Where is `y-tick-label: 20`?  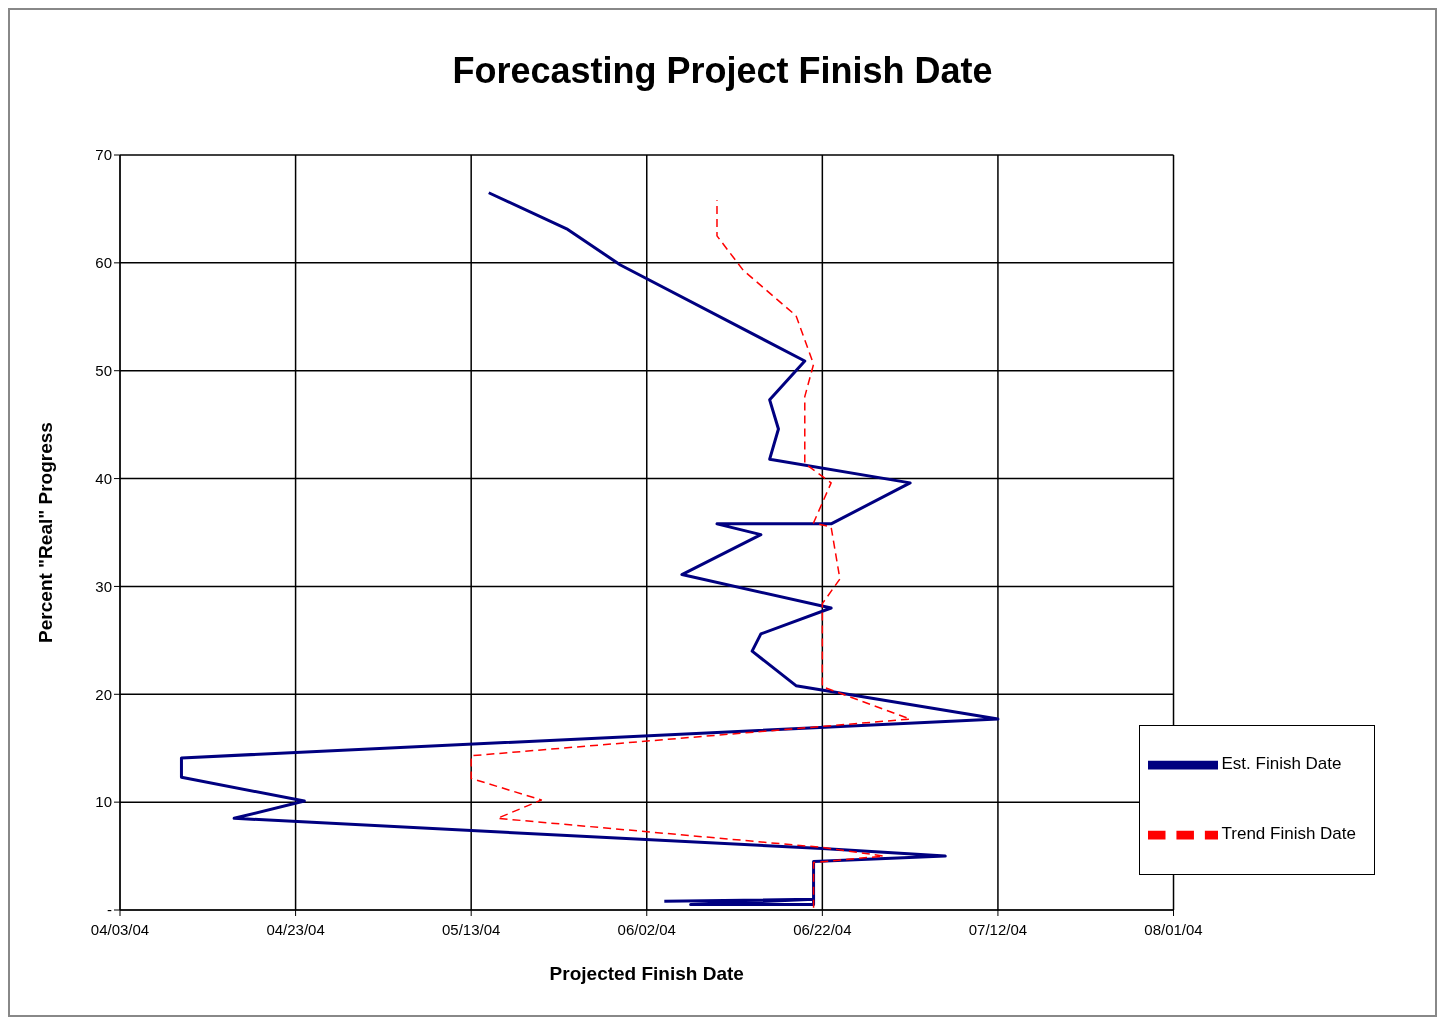
y-tick-label: 20 is located at coordinates (103, 694).